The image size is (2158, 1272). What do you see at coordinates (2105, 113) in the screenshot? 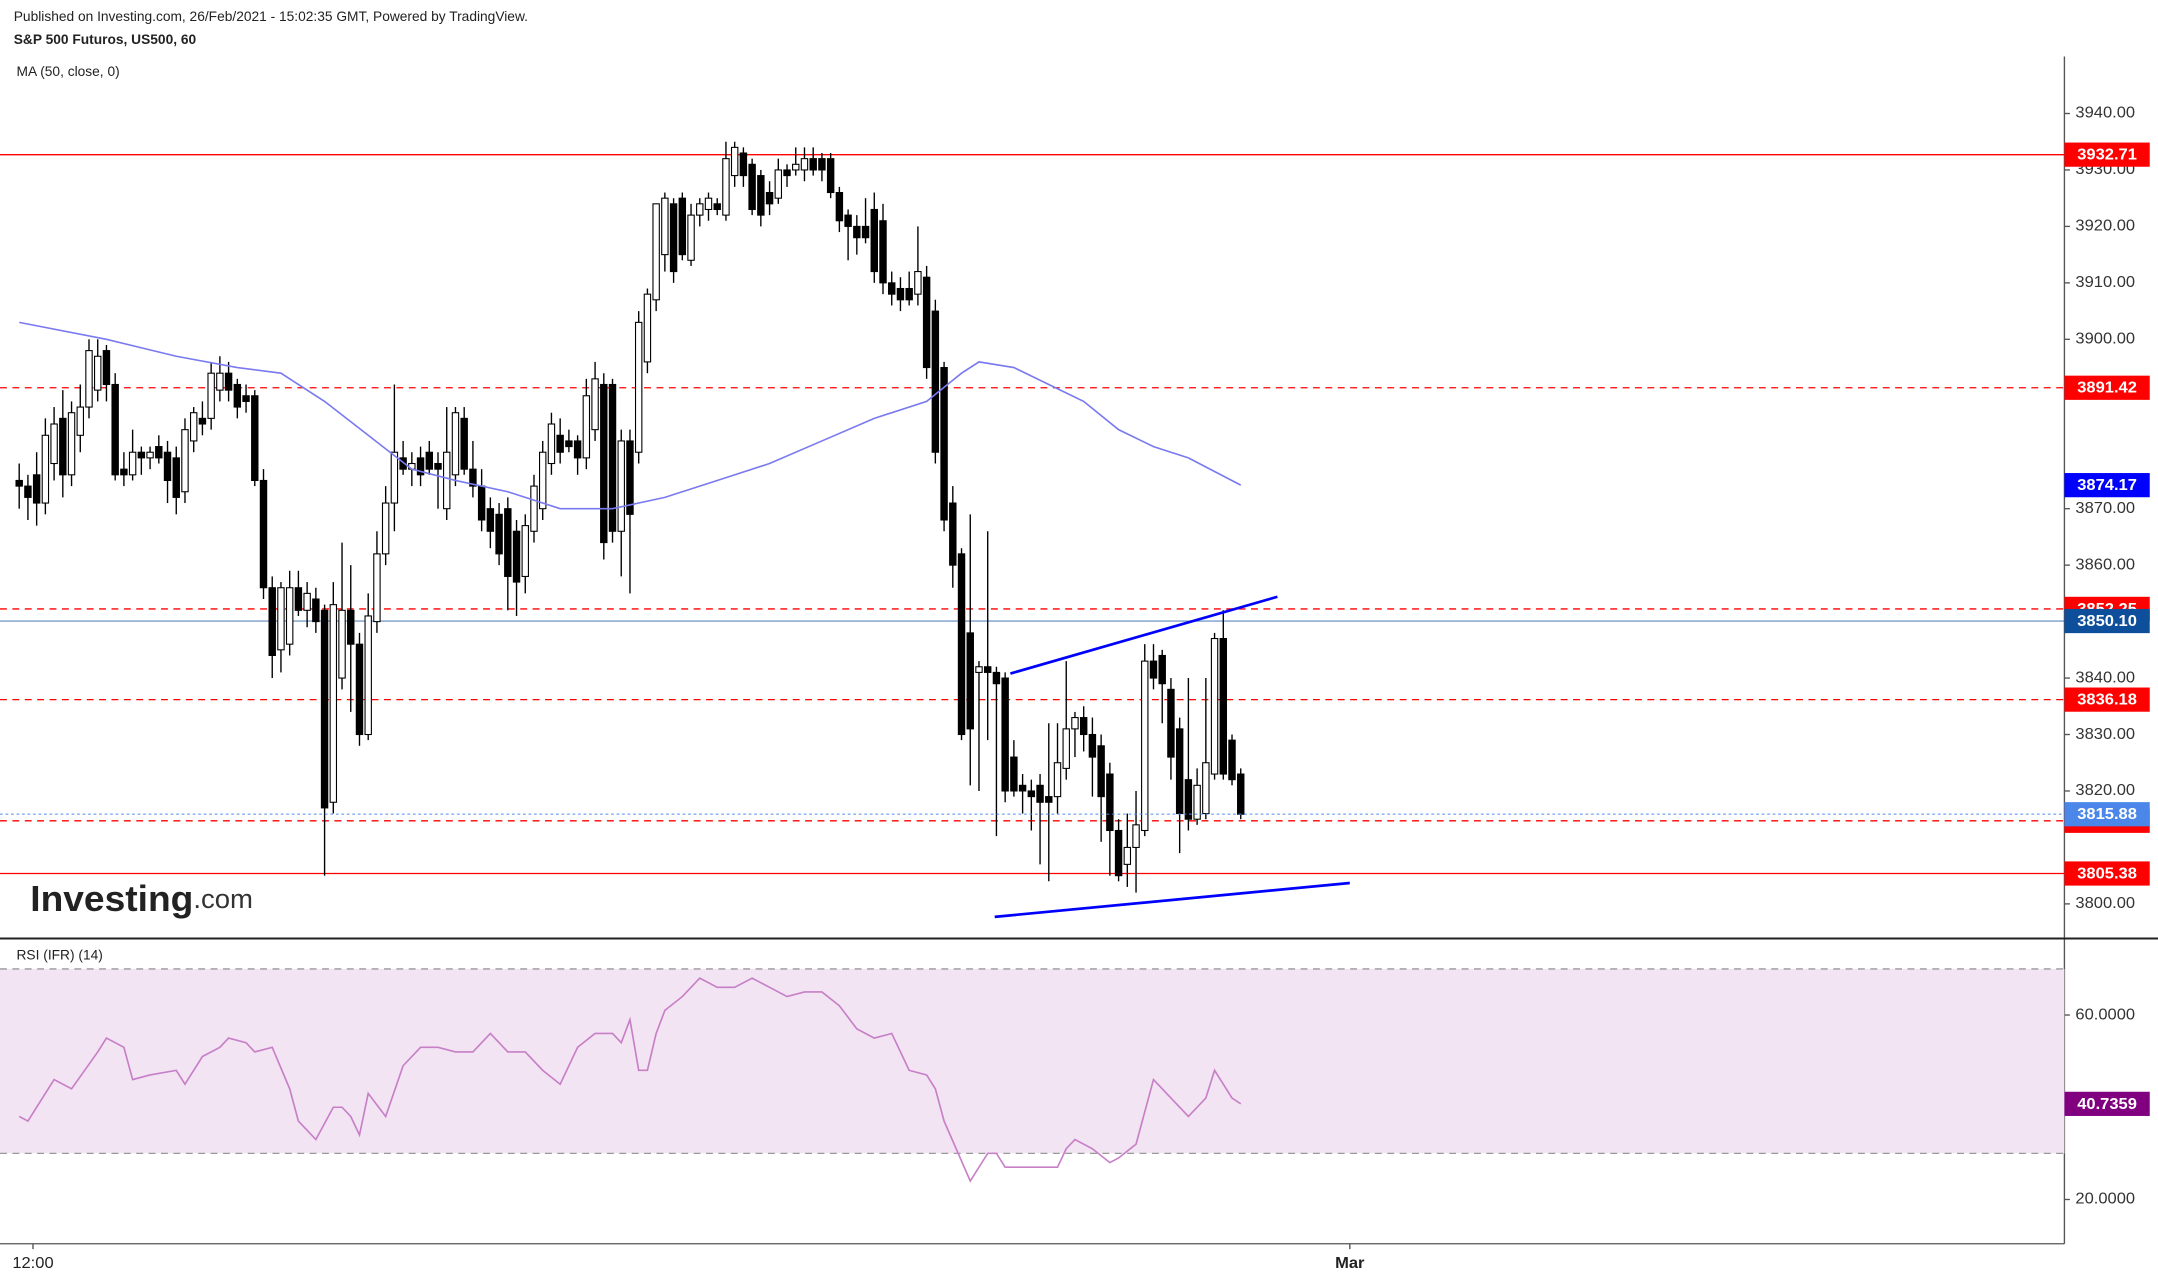
I see `y-tick-label: 3940.00` at bounding box center [2105, 113].